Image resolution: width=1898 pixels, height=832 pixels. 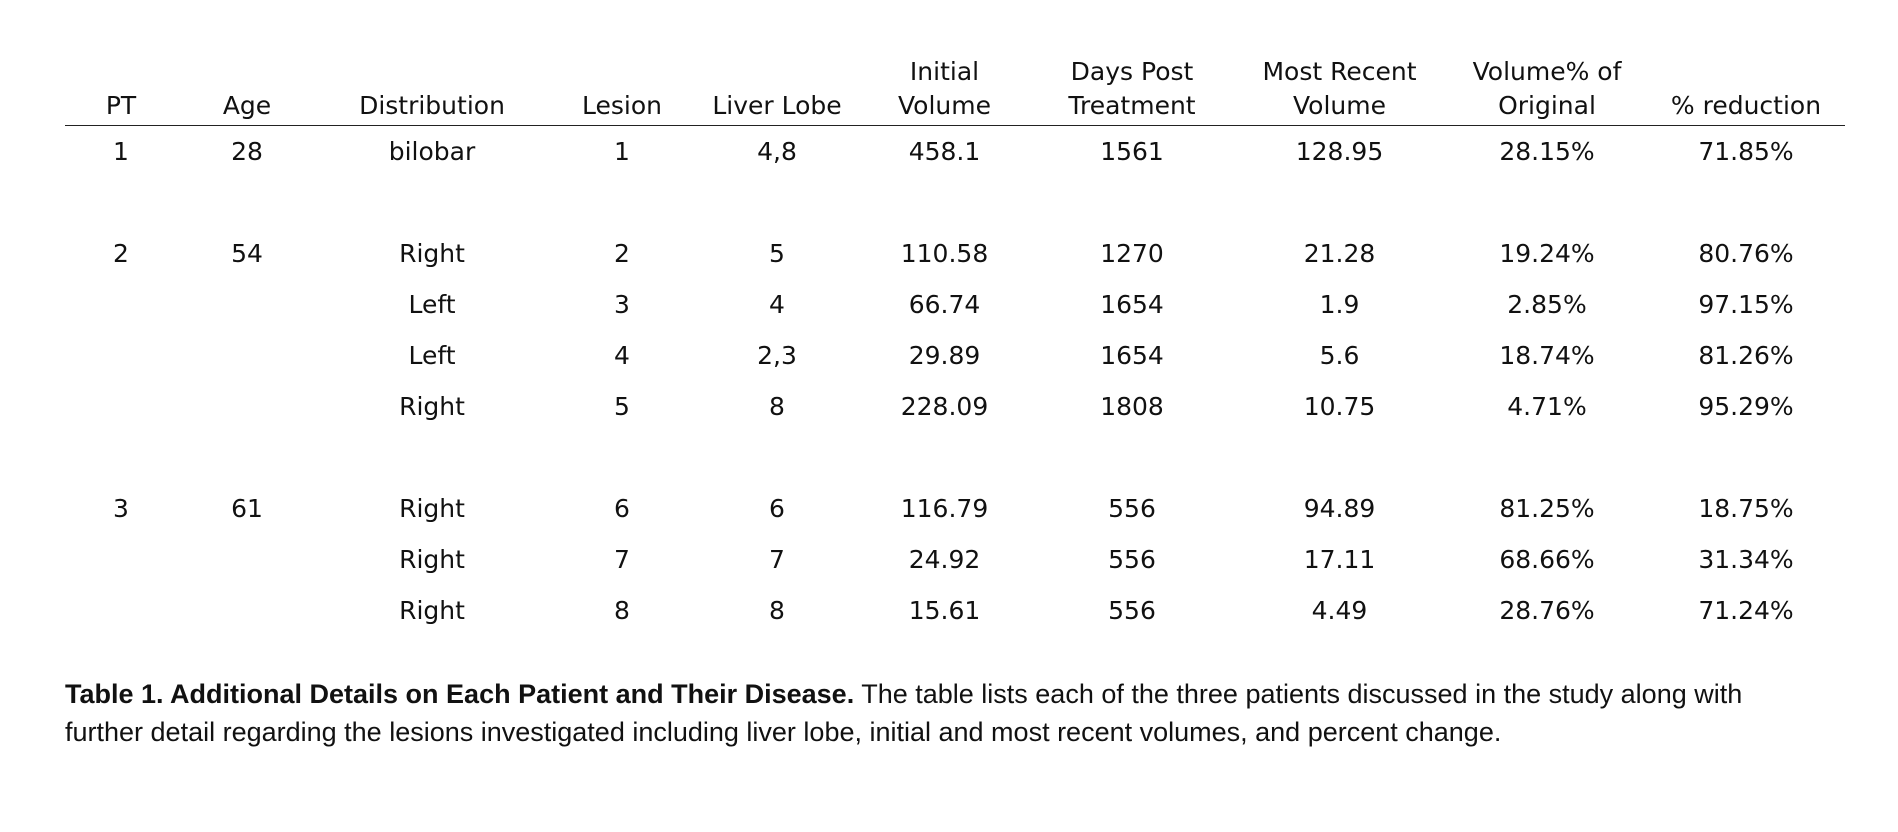 What do you see at coordinates (622, 610) in the screenshot?
I see `cell-lesion: 8` at bounding box center [622, 610].